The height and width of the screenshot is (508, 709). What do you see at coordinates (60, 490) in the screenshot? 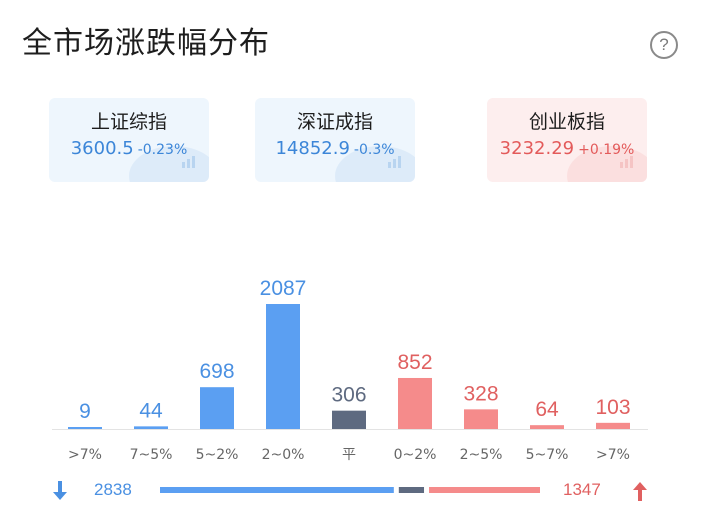
I see `arrow-down-icon` at bounding box center [60, 490].